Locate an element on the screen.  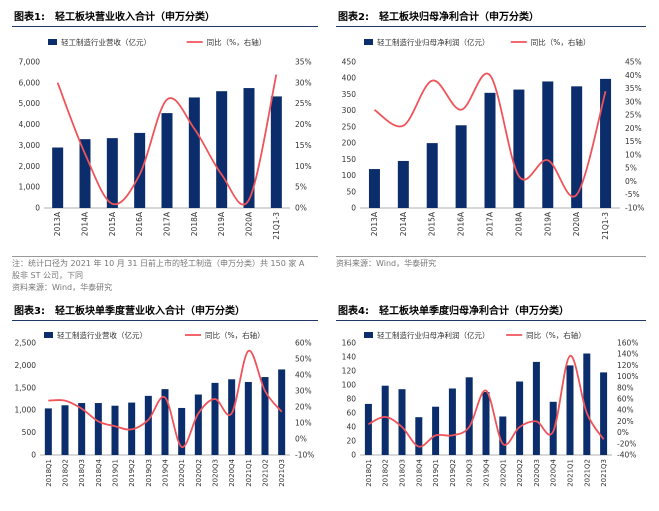
x-tick-label: 2015A is located at coordinates (112, 223).